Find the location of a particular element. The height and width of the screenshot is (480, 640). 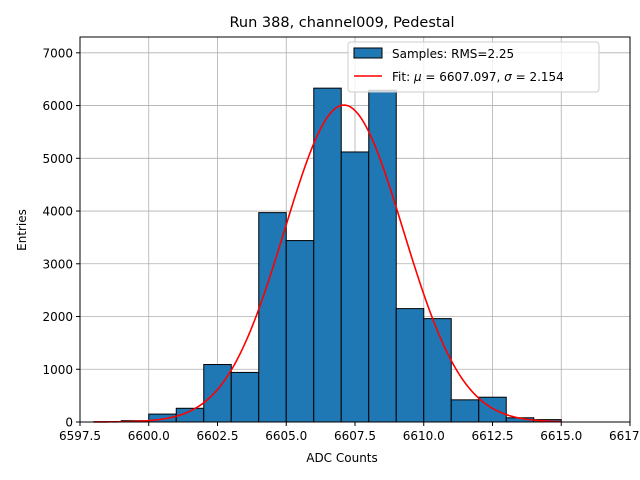

y-tick-label: 0 is located at coordinates (69, 423).